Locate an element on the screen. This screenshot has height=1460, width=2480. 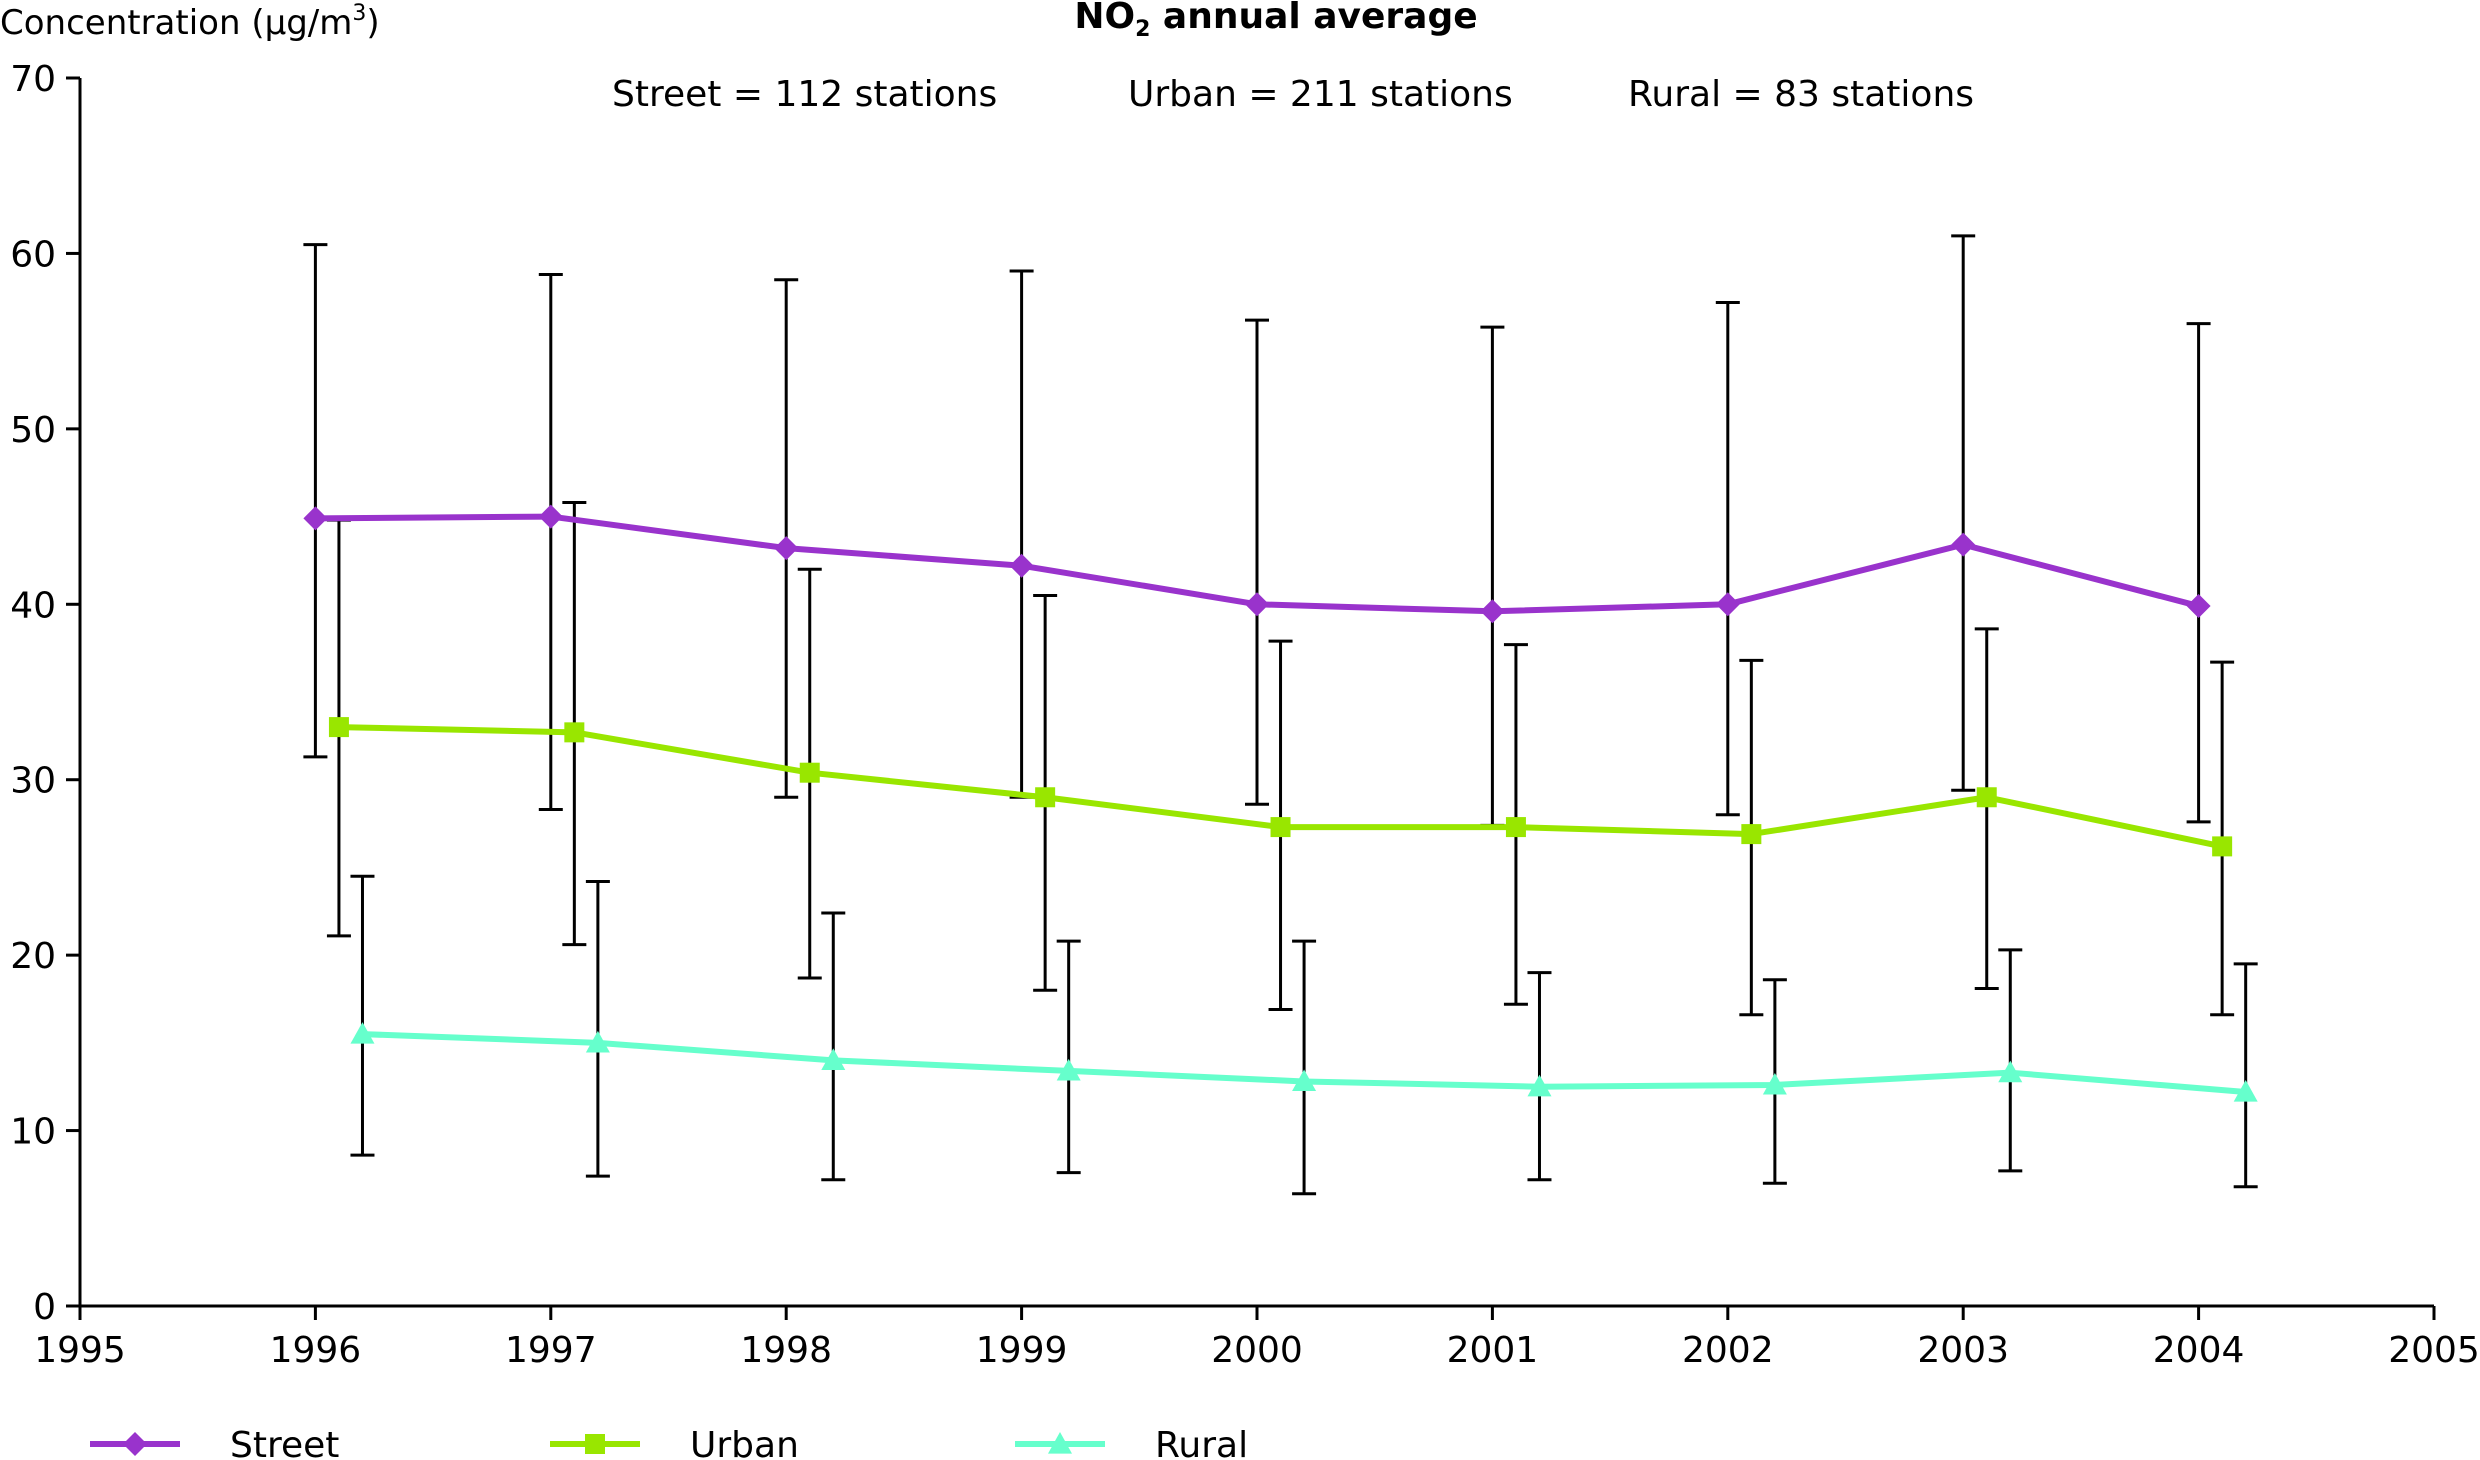
legend-label-urban: Urban is located at coordinates (744, 1442).